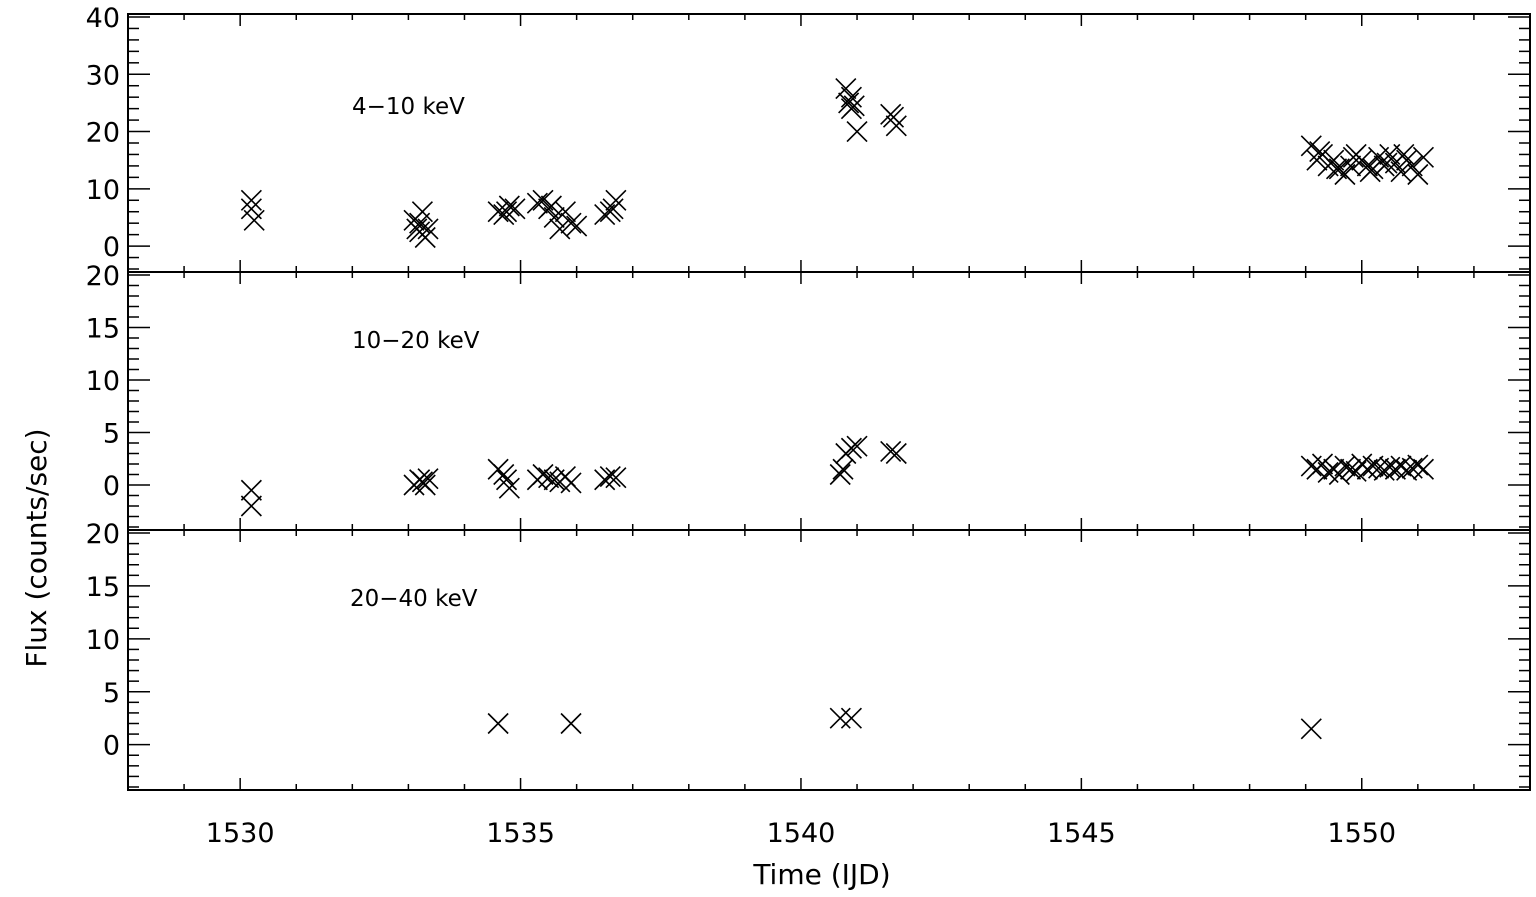 This screenshot has height=897, width=1536. What do you see at coordinates (103, 18) in the screenshot?
I see `y-tick-label: 40` at bounding box center [103, 18].